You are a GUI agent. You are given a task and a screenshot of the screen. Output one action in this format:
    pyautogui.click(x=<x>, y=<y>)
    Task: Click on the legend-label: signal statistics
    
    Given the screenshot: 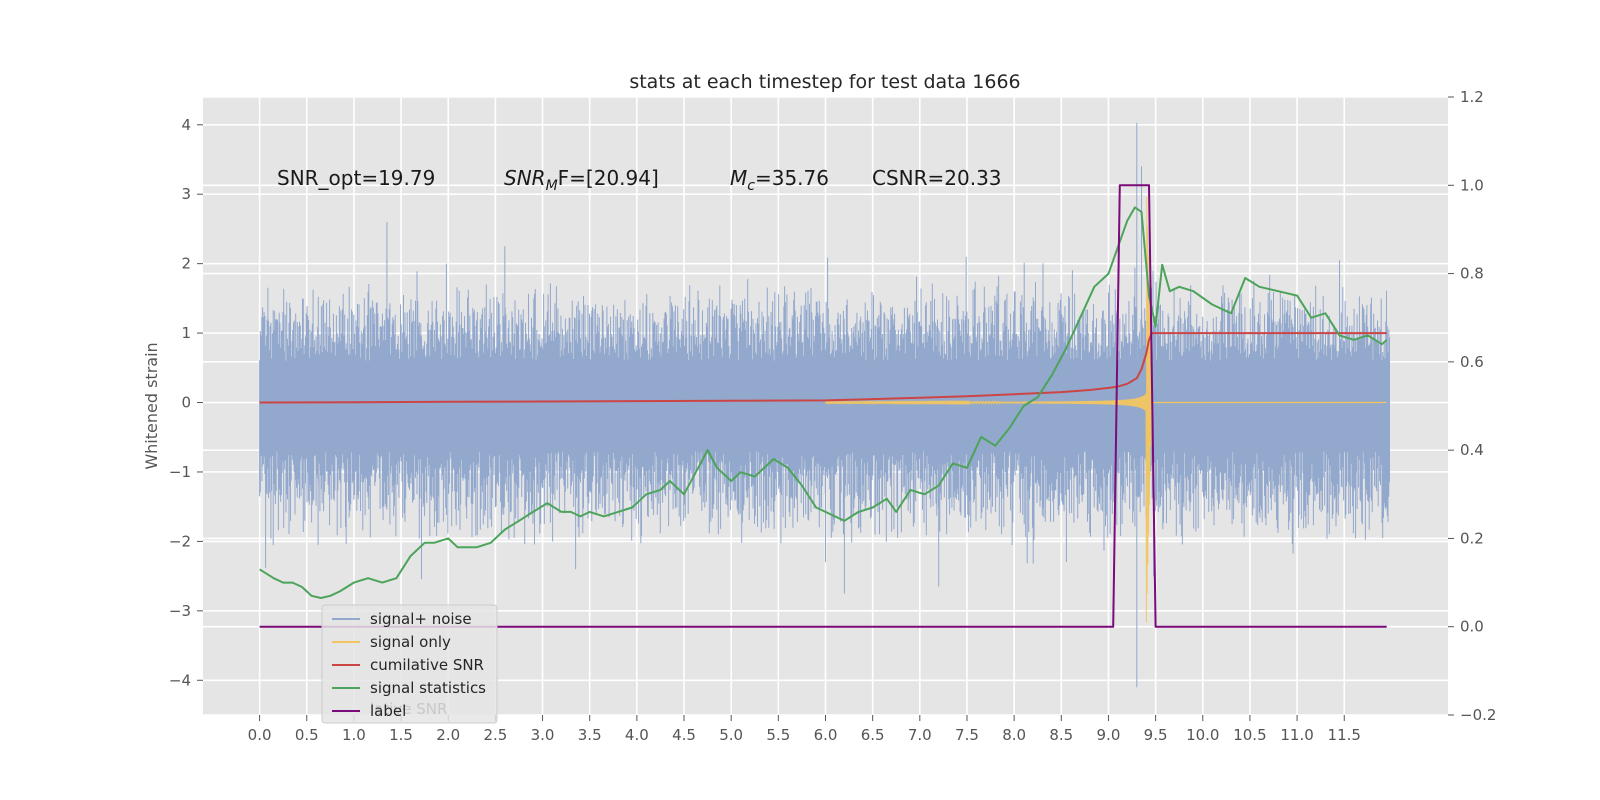 What is the action you would take?
    pyautogui.click(x=428, y=688)
    